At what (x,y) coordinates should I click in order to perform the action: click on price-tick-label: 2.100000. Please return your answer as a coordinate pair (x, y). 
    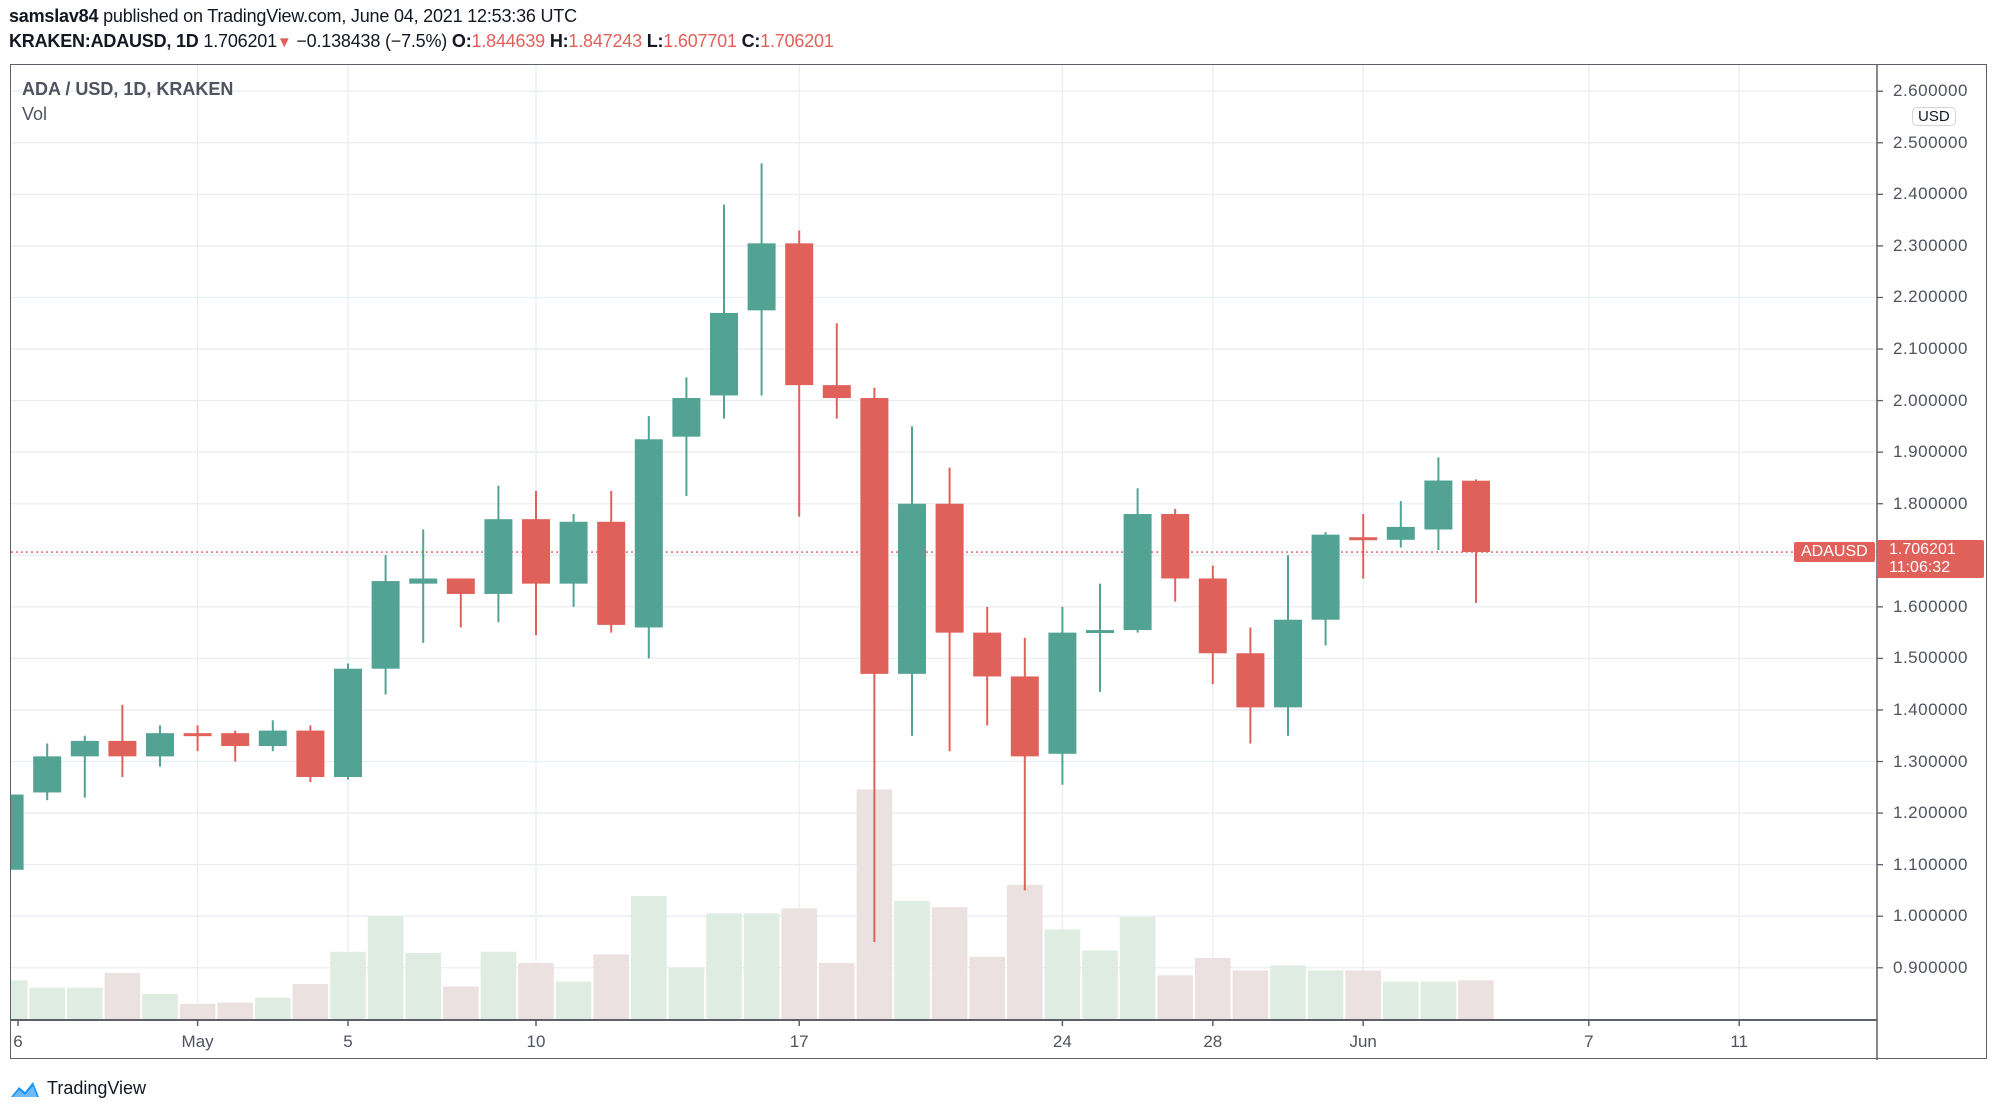
    Looking at the image, I should click on (1930, 349).